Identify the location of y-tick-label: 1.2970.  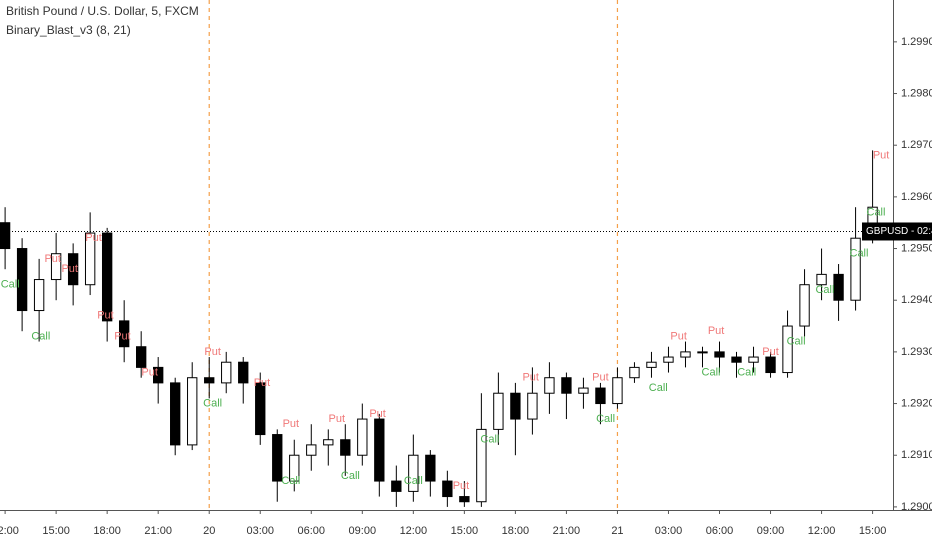
(916, 145).